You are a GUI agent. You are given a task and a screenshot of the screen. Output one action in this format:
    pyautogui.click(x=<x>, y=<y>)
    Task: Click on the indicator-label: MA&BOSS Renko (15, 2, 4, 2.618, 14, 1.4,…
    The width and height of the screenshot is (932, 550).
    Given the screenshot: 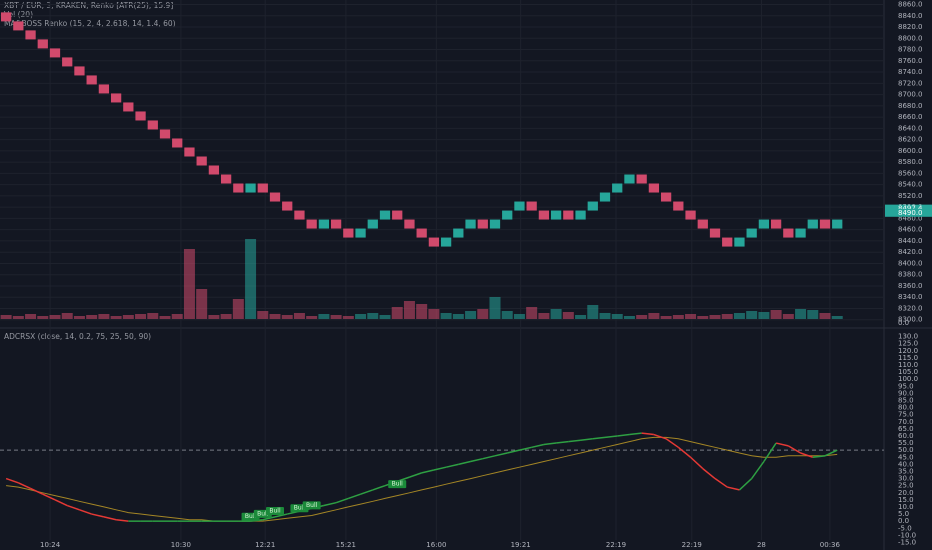 What is the action you would take?
    pyautogui.click(x=90, y=23)
    